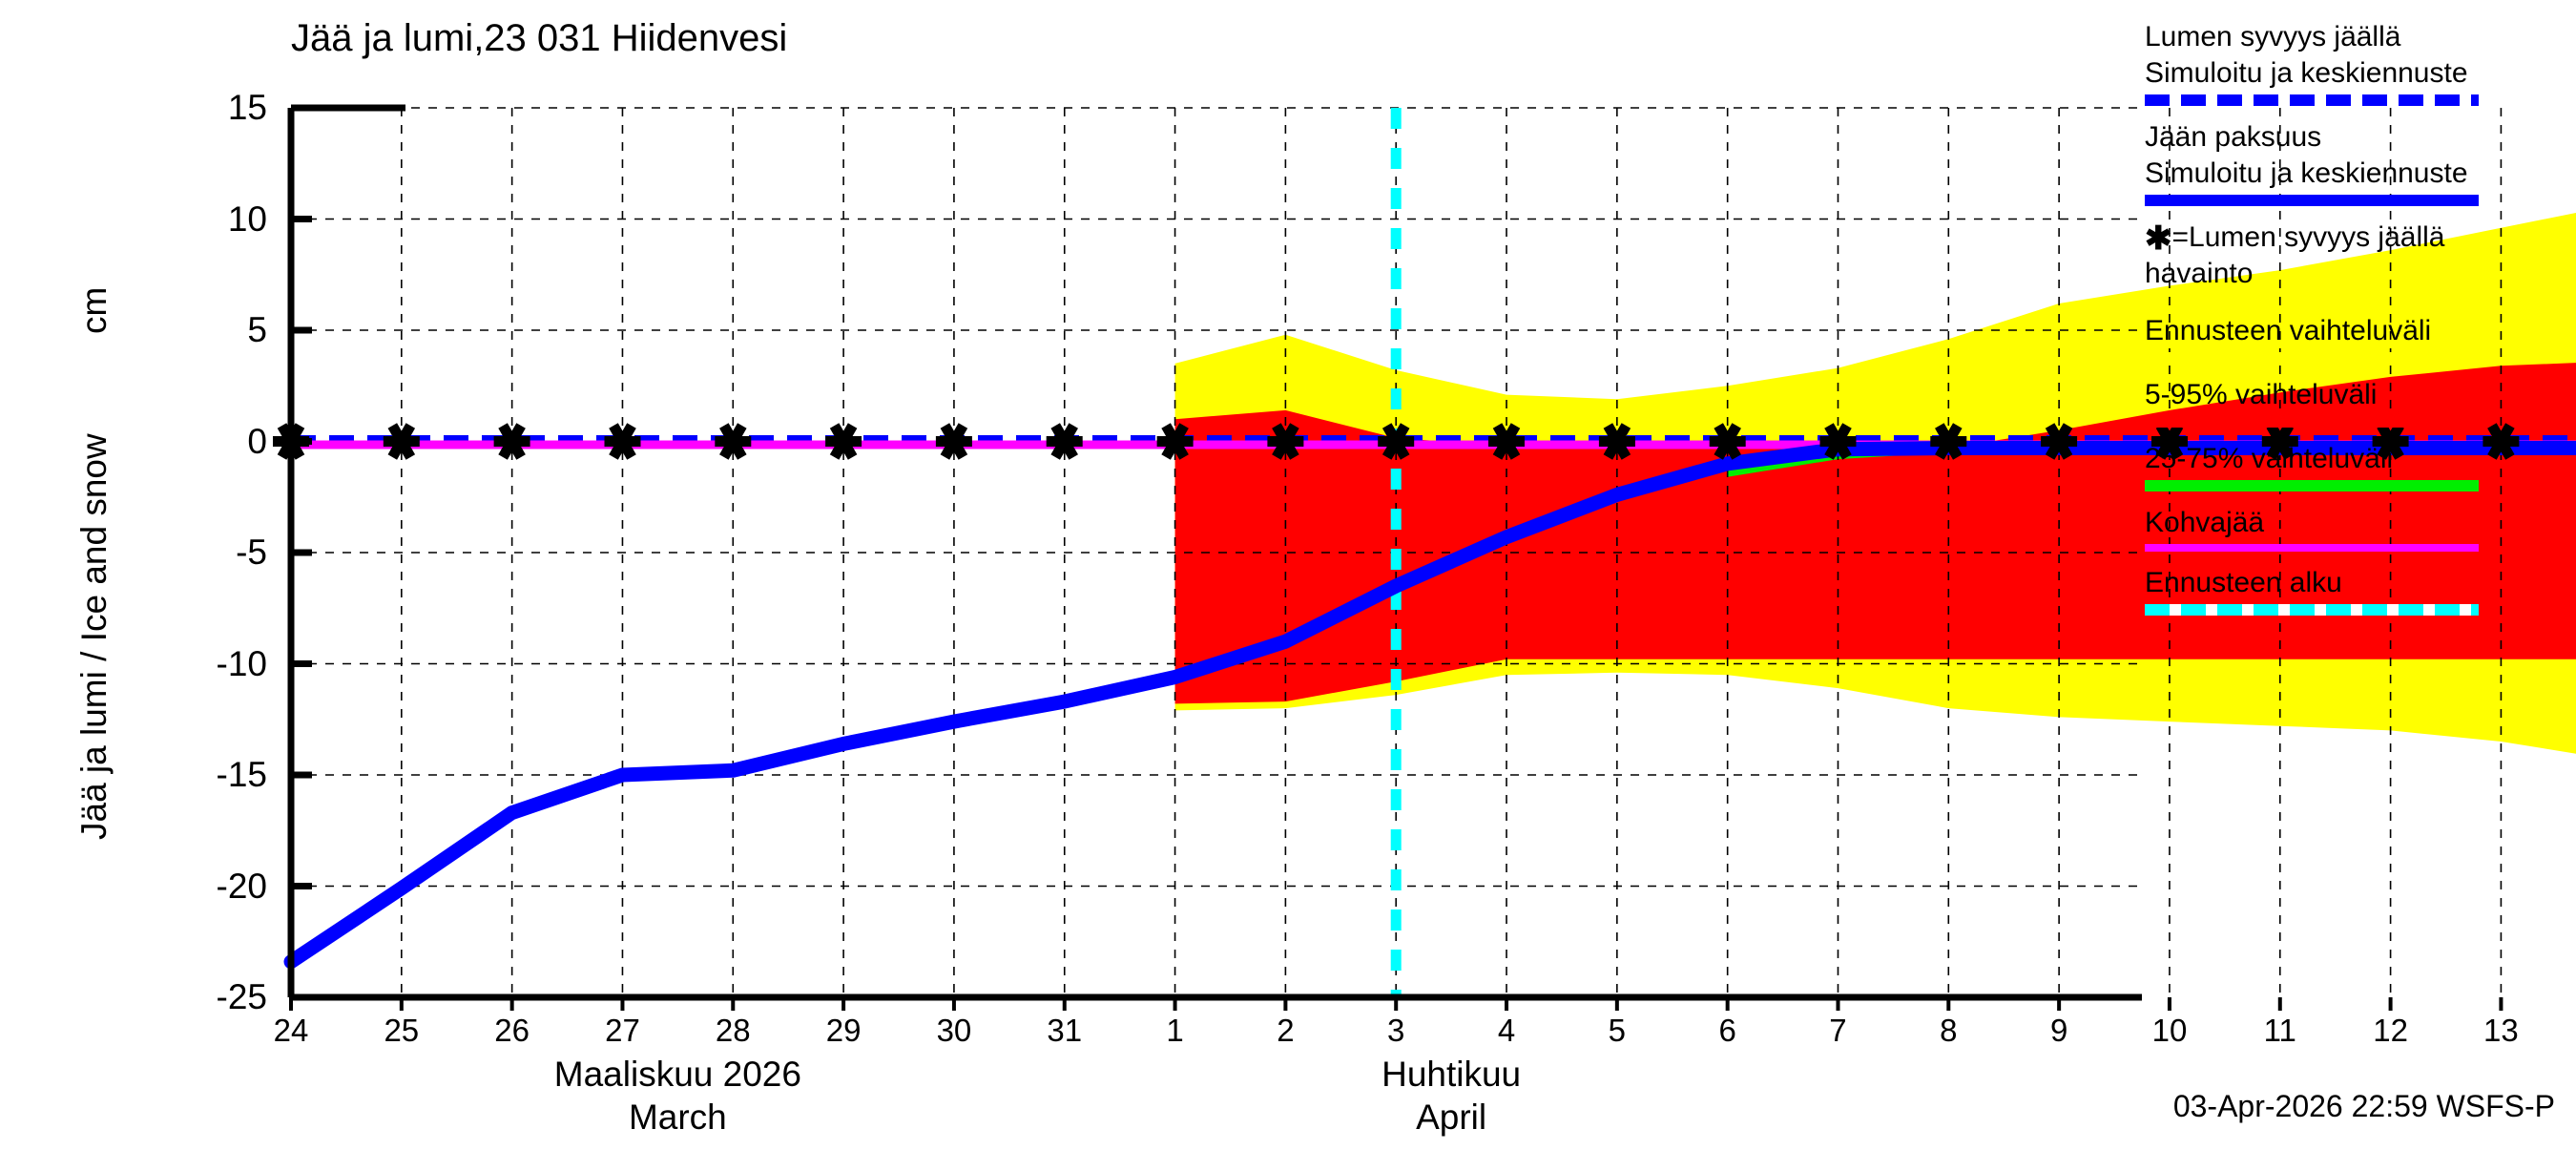 The height and width of the screenshot is (1150, 2576). I want to click on x-tick-label-25: 25, so click(402, 1030).